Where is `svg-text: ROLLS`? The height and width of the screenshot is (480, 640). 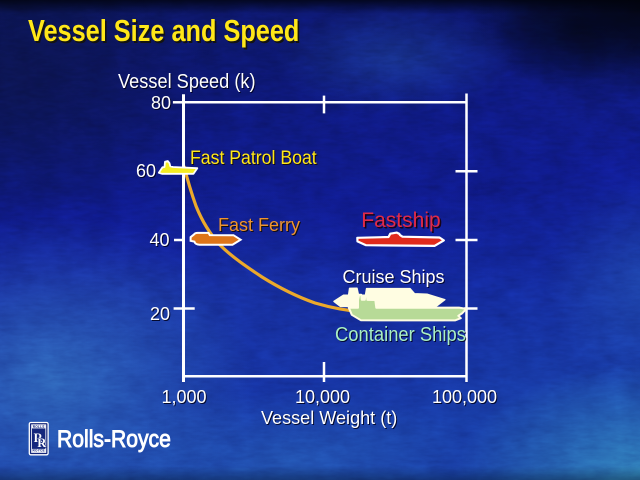 svg-text: ROLLS is located at coordinates (39, 427).